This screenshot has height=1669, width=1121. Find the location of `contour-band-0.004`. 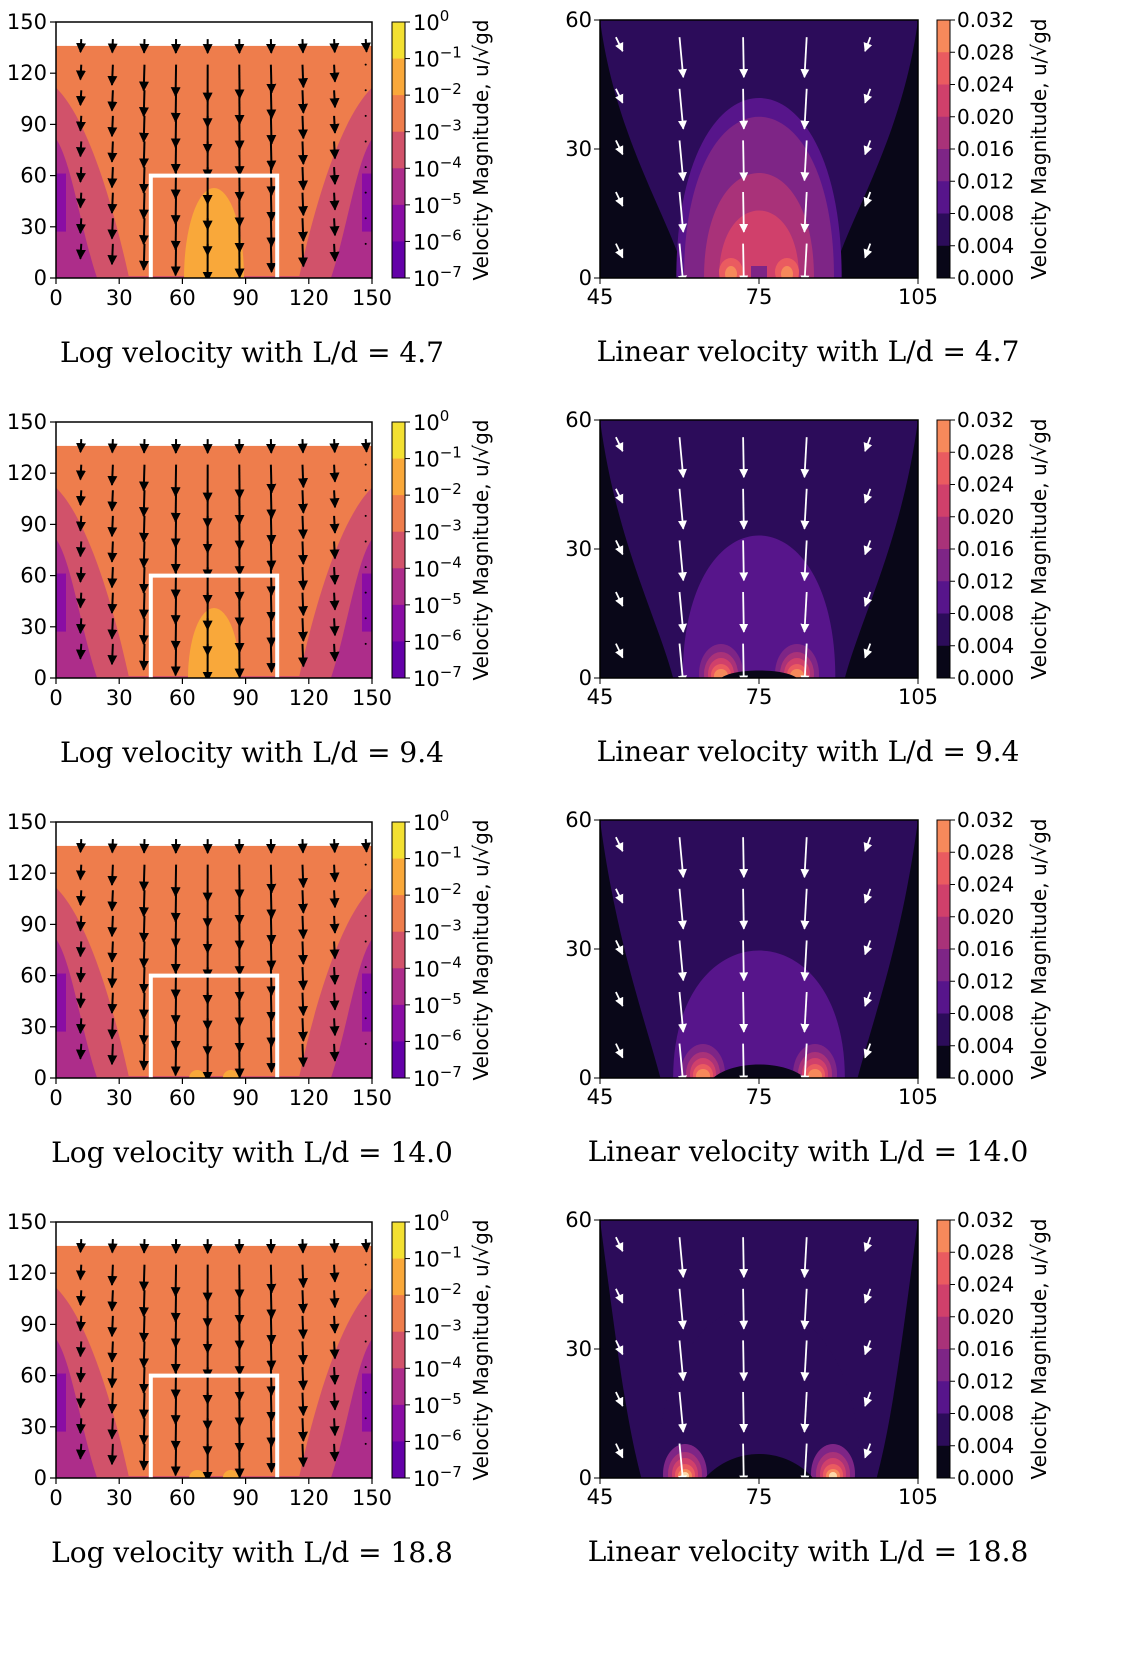

contour-band-0.004 is located at coordinates (759, 949).